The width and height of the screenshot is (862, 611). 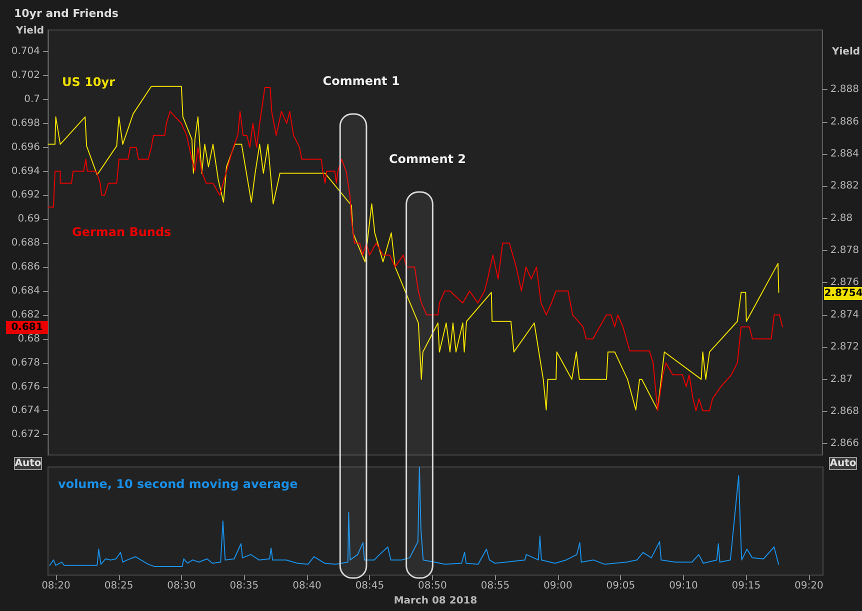 I want to click on y2-tick-label: 2.868, so click(x=845, y=412).